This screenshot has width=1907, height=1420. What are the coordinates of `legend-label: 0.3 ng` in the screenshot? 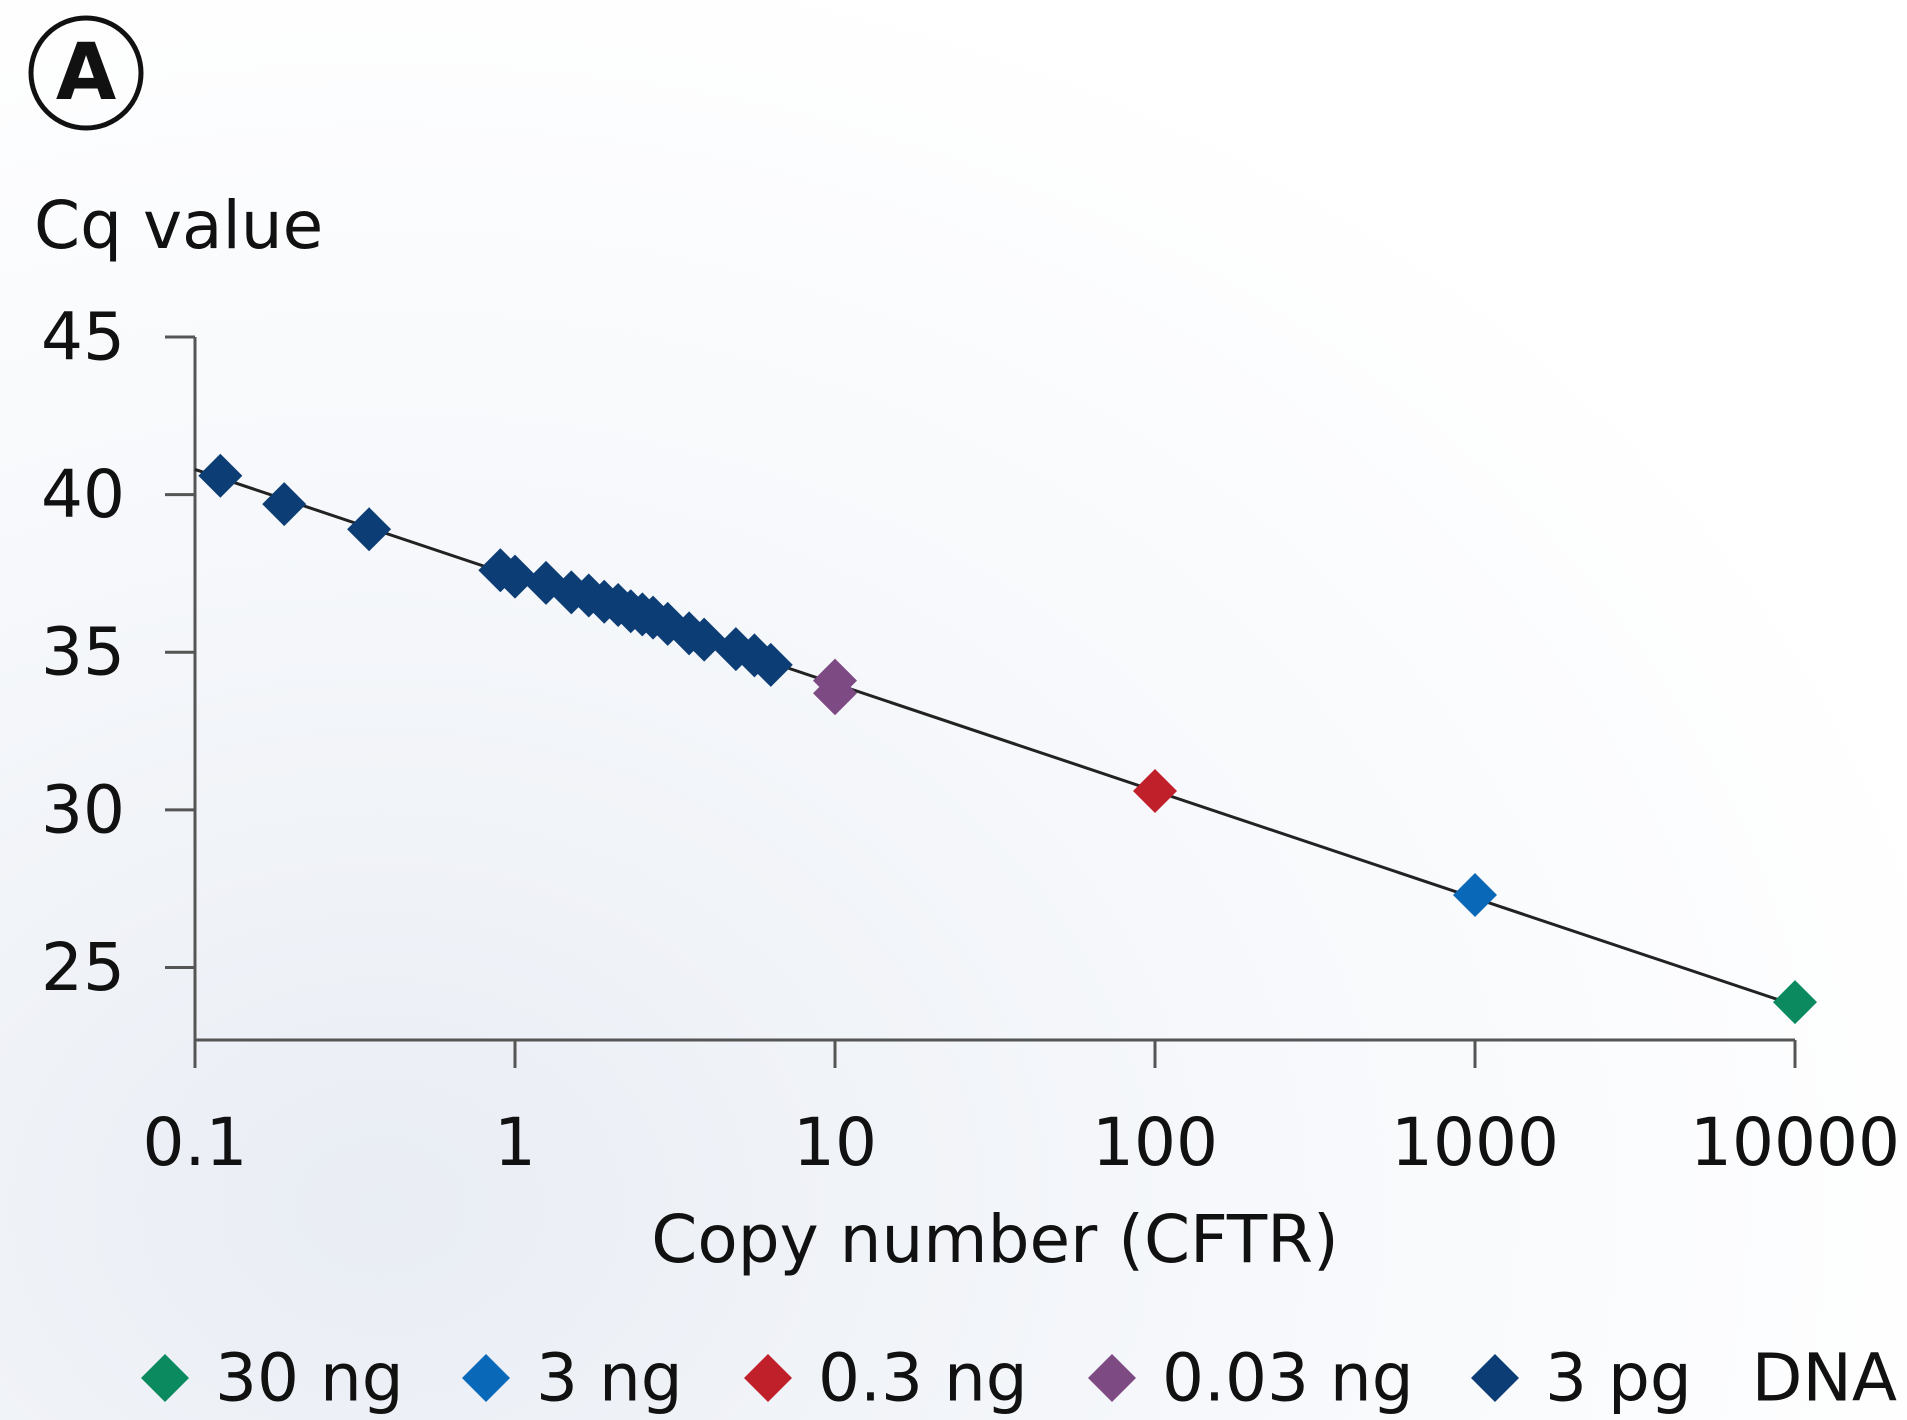 It's located at (923, 1378).